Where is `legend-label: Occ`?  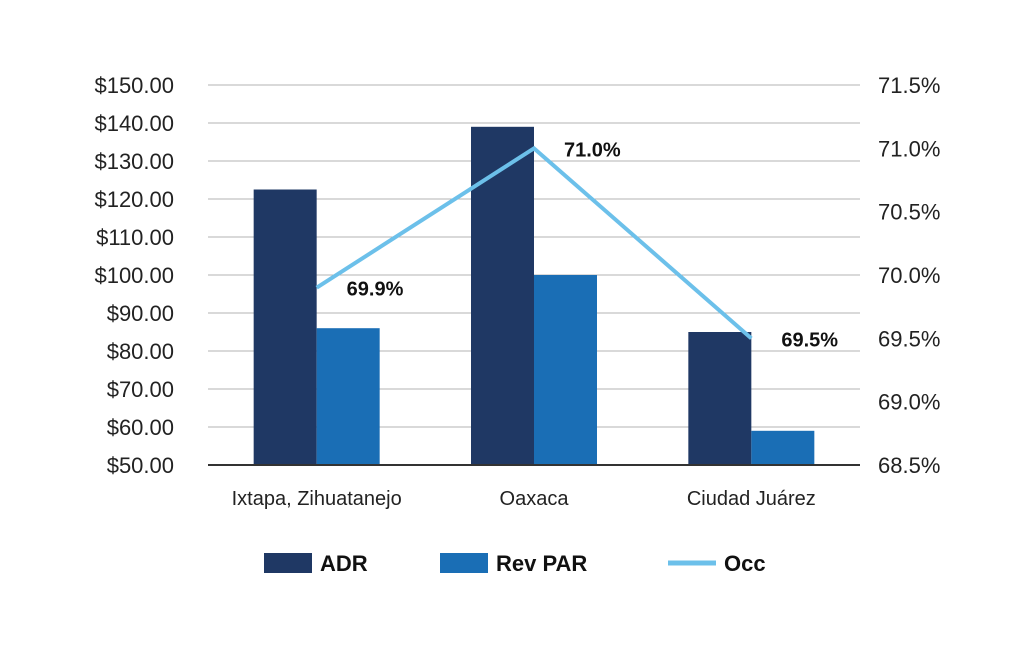 legend-label: Occ is located at coordinates (745, 563).